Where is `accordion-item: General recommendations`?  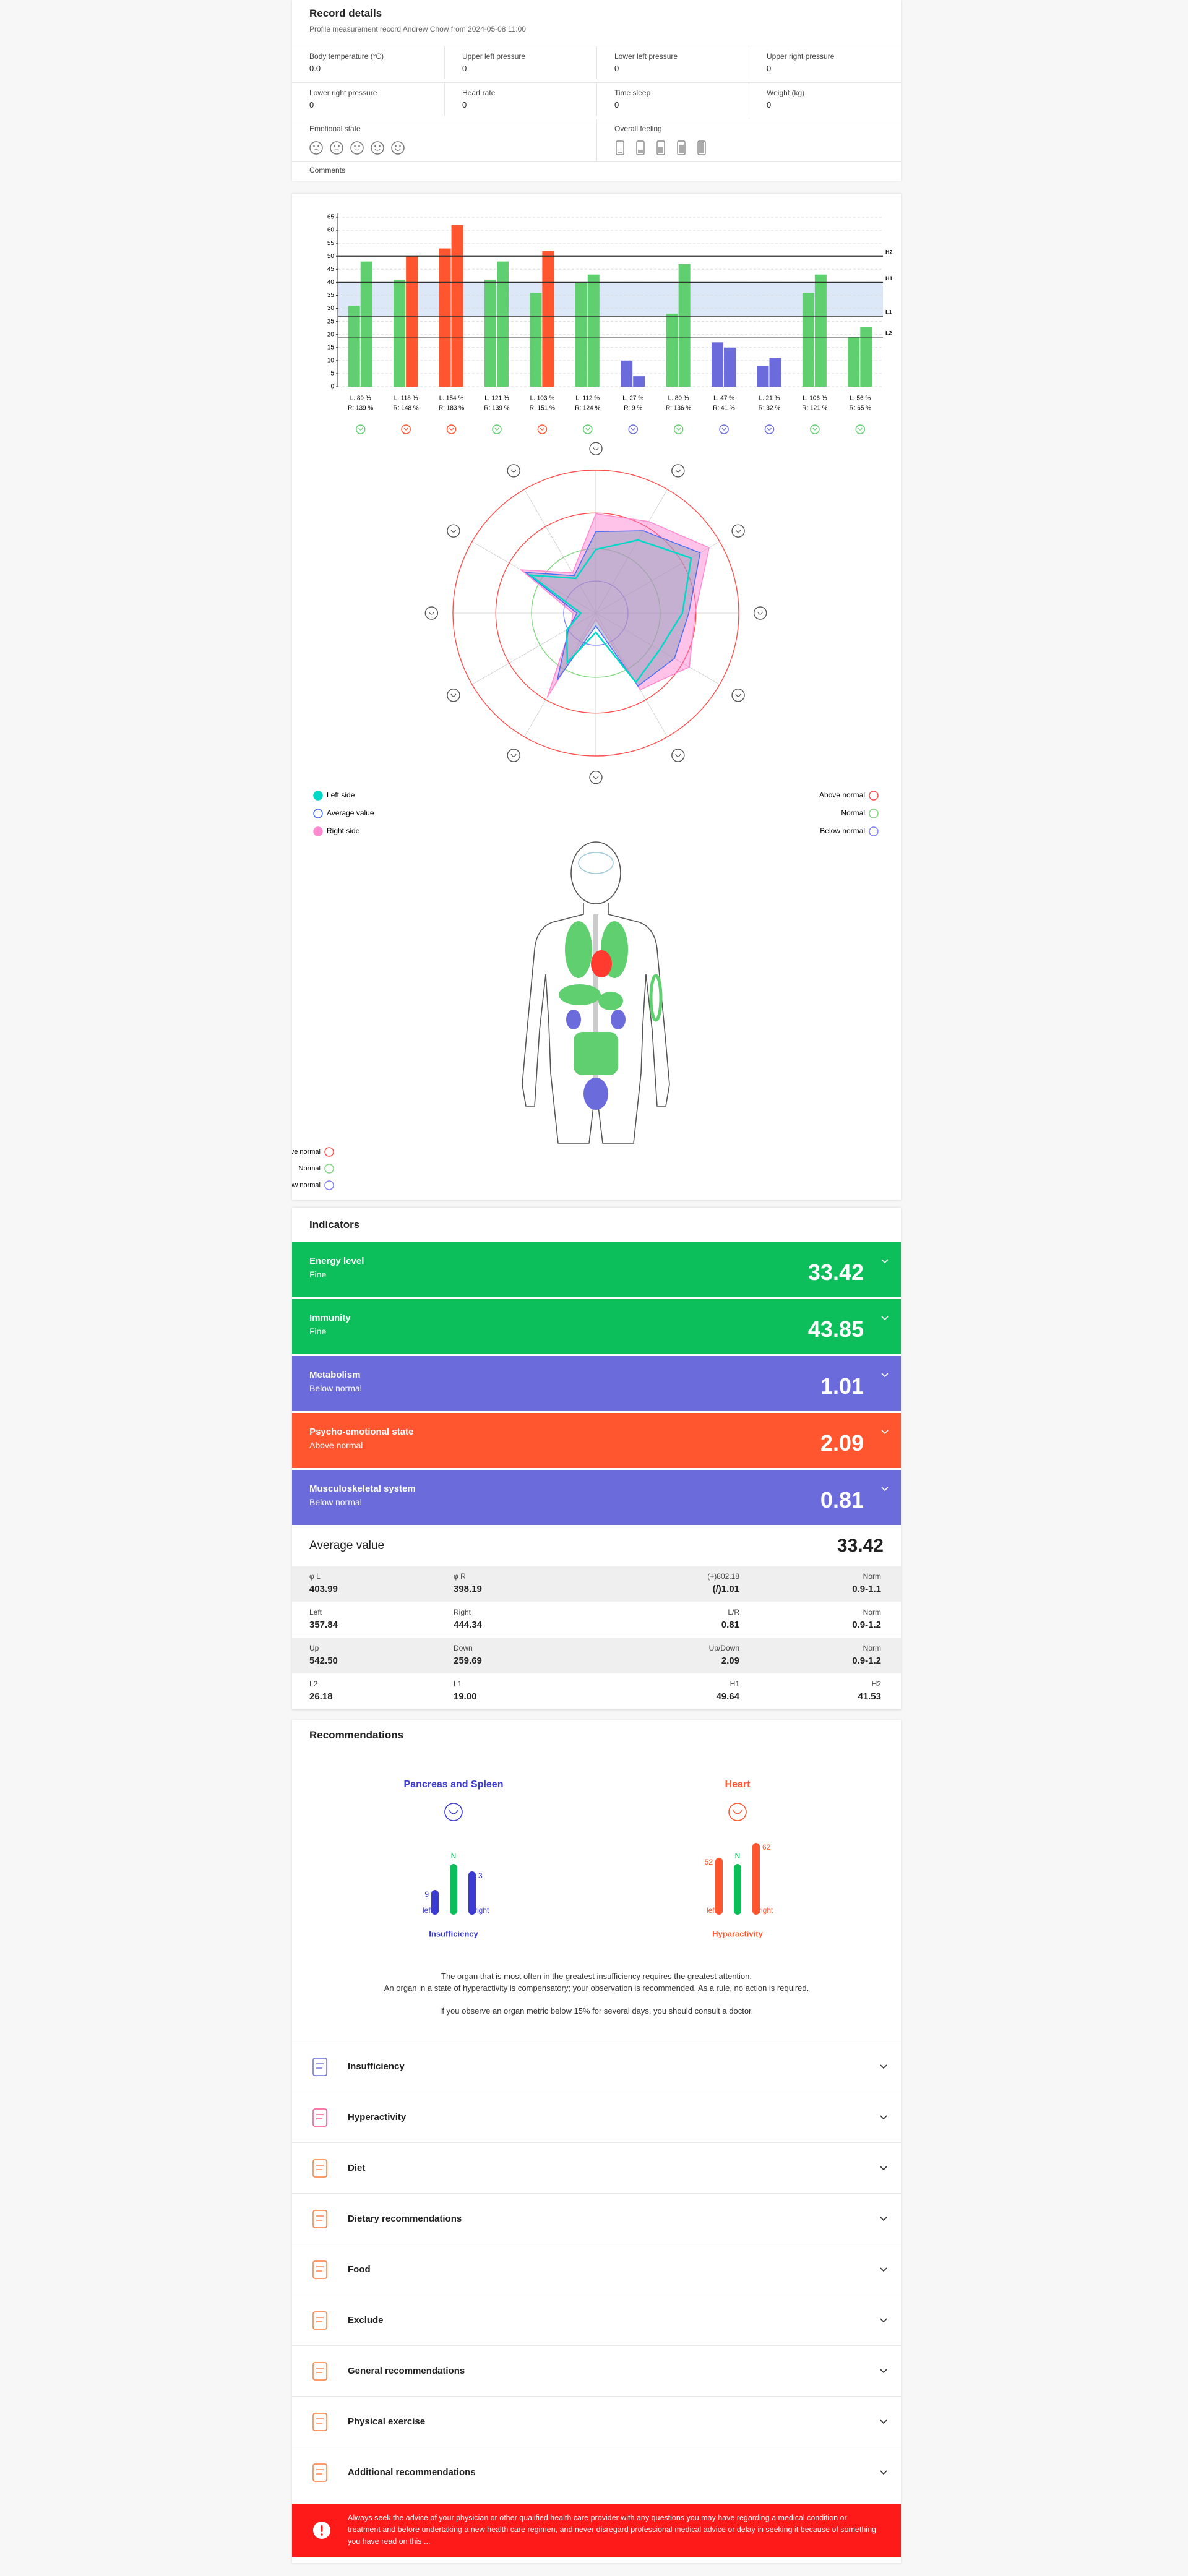
accordion-item: General recommendations is located at coordinates (596, 2370).